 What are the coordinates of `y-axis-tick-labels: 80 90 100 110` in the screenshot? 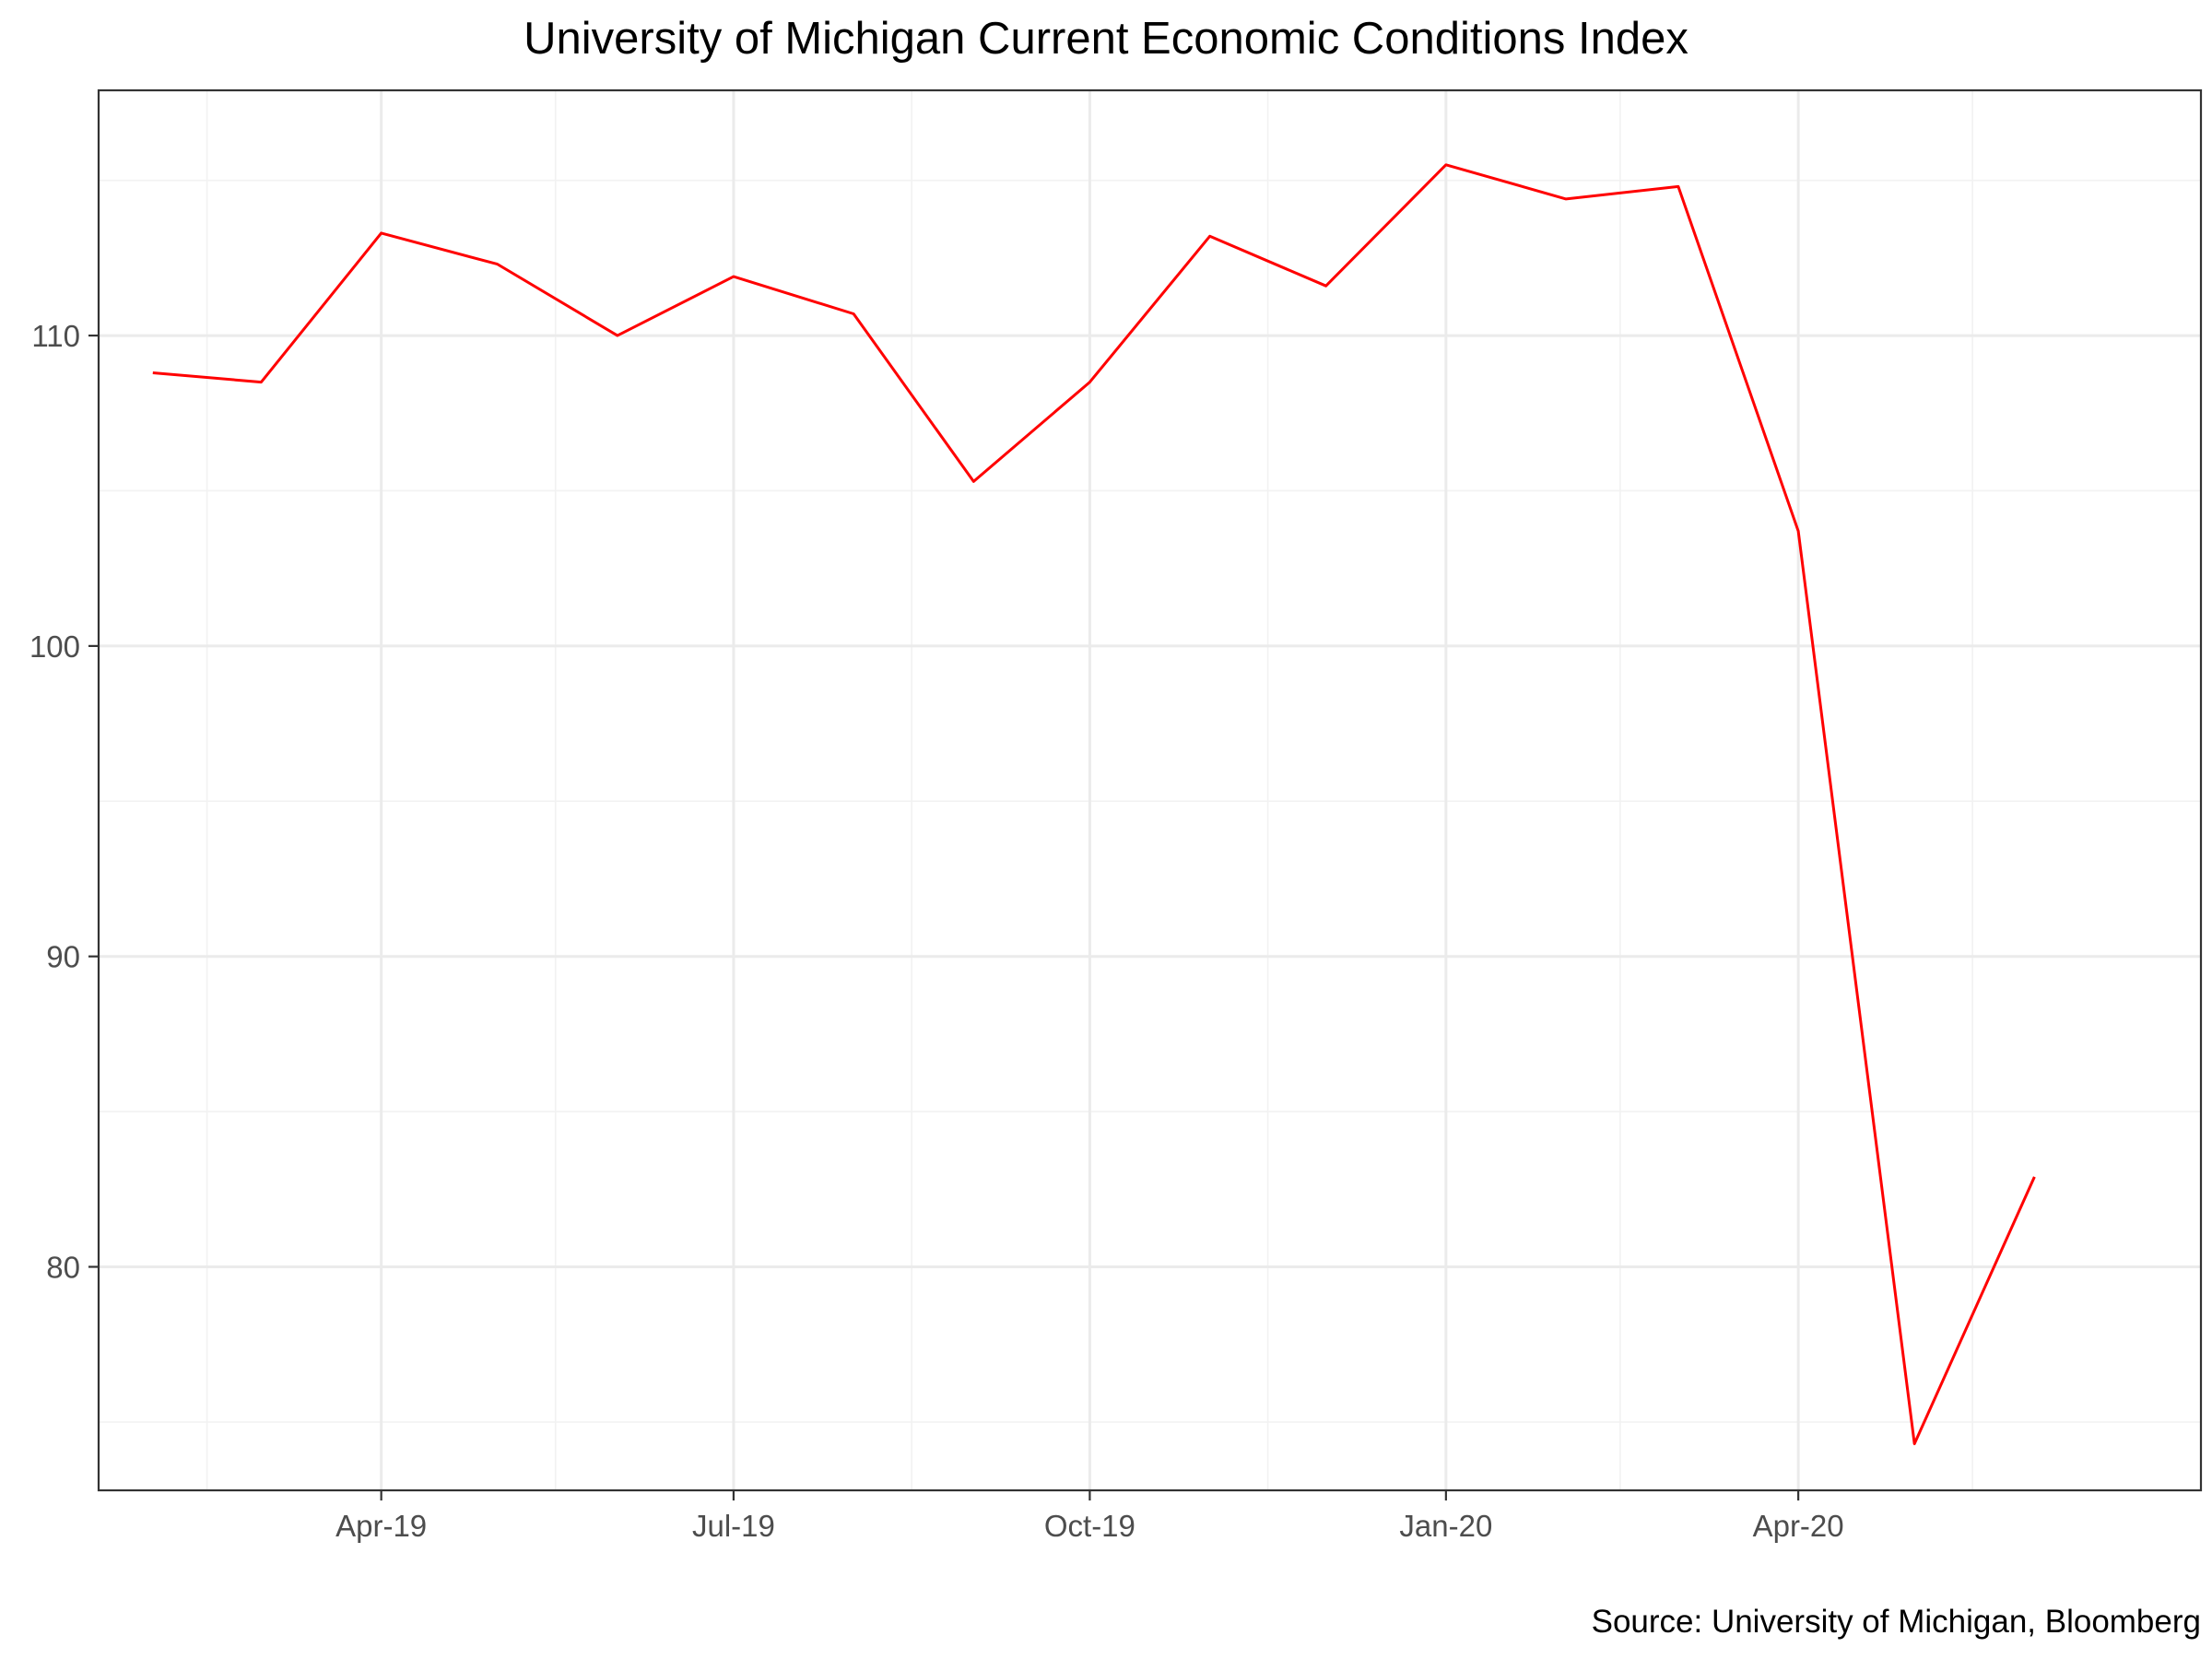 It's located at (54, 801).